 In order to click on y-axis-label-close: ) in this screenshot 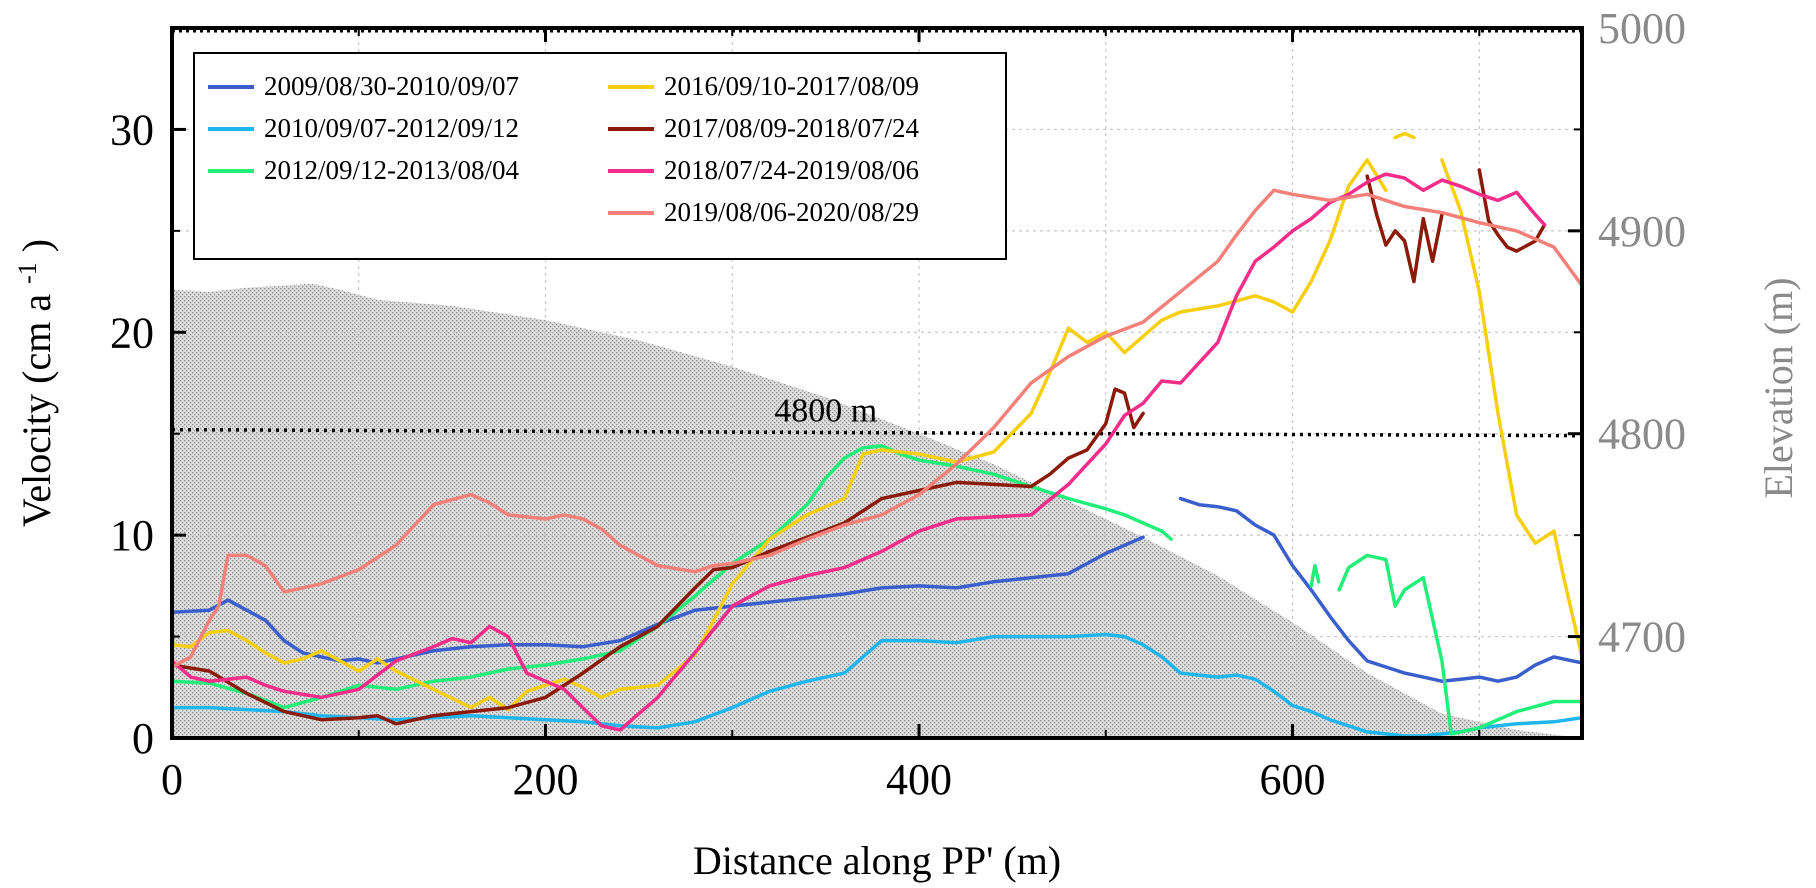, I will do `click(36, 245)`.